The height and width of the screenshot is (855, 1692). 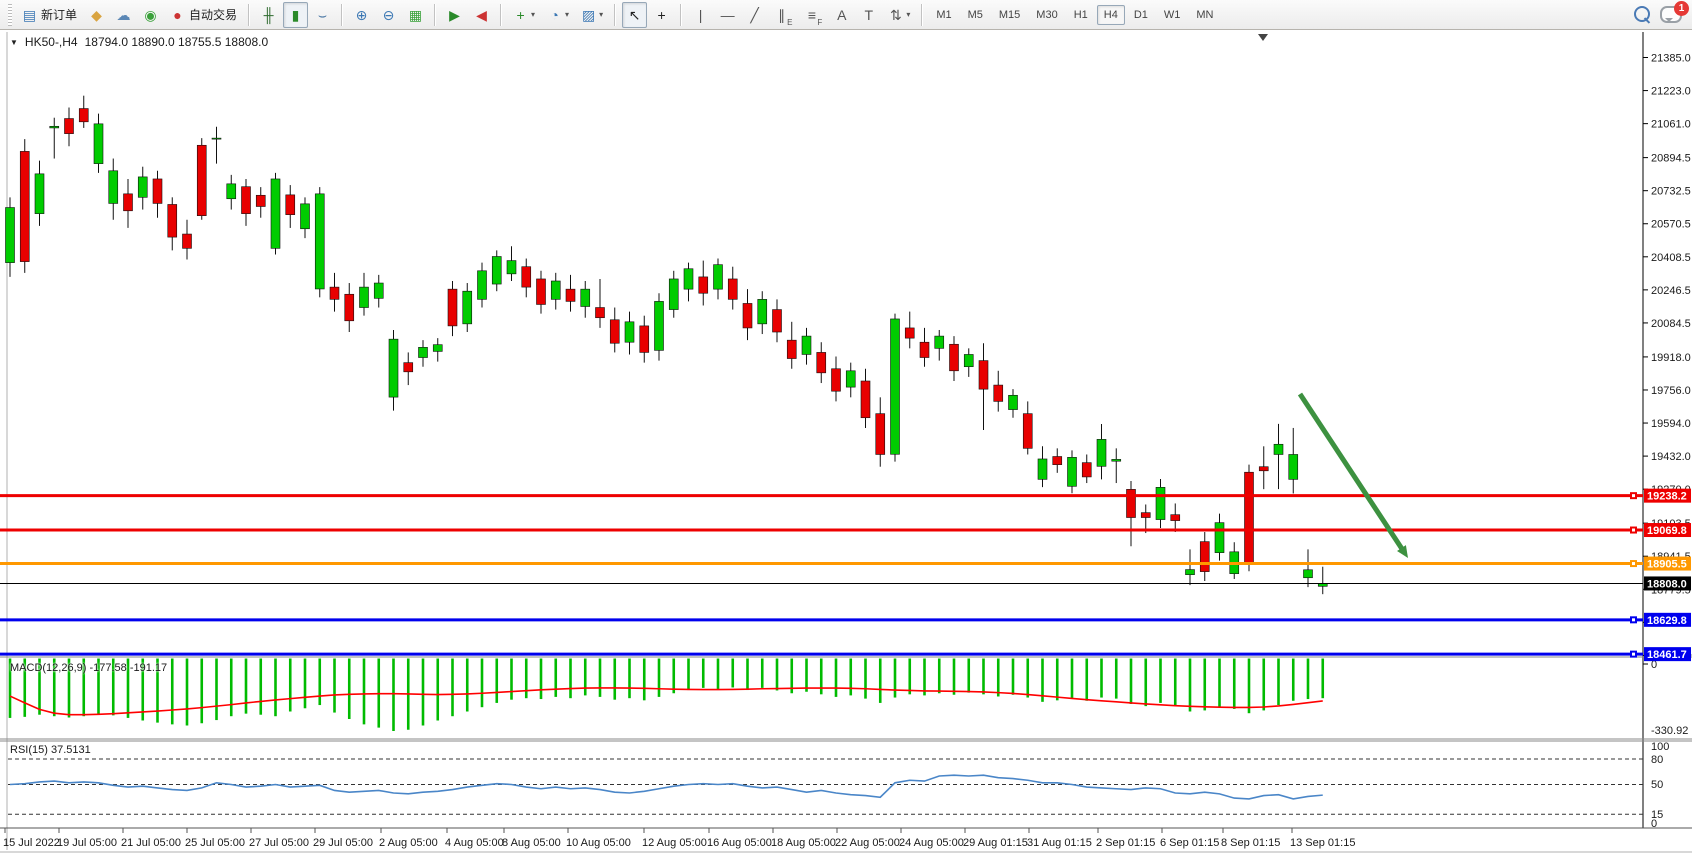 I want to click on price-tick-label: 20570.5, so click(x=1671, y=225).